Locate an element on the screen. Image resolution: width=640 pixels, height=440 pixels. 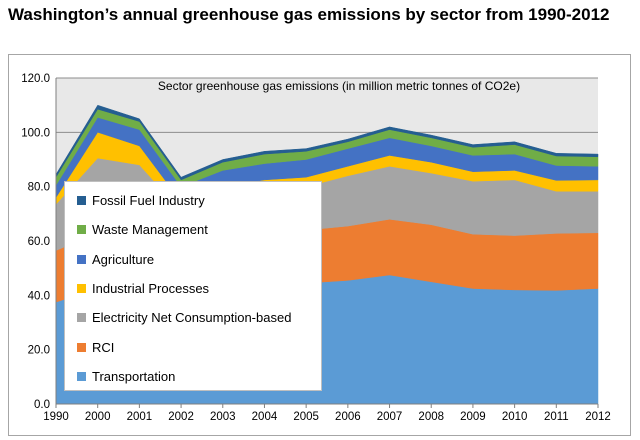
legend-item: Industrial Processes is located at coordinates (199, 288).